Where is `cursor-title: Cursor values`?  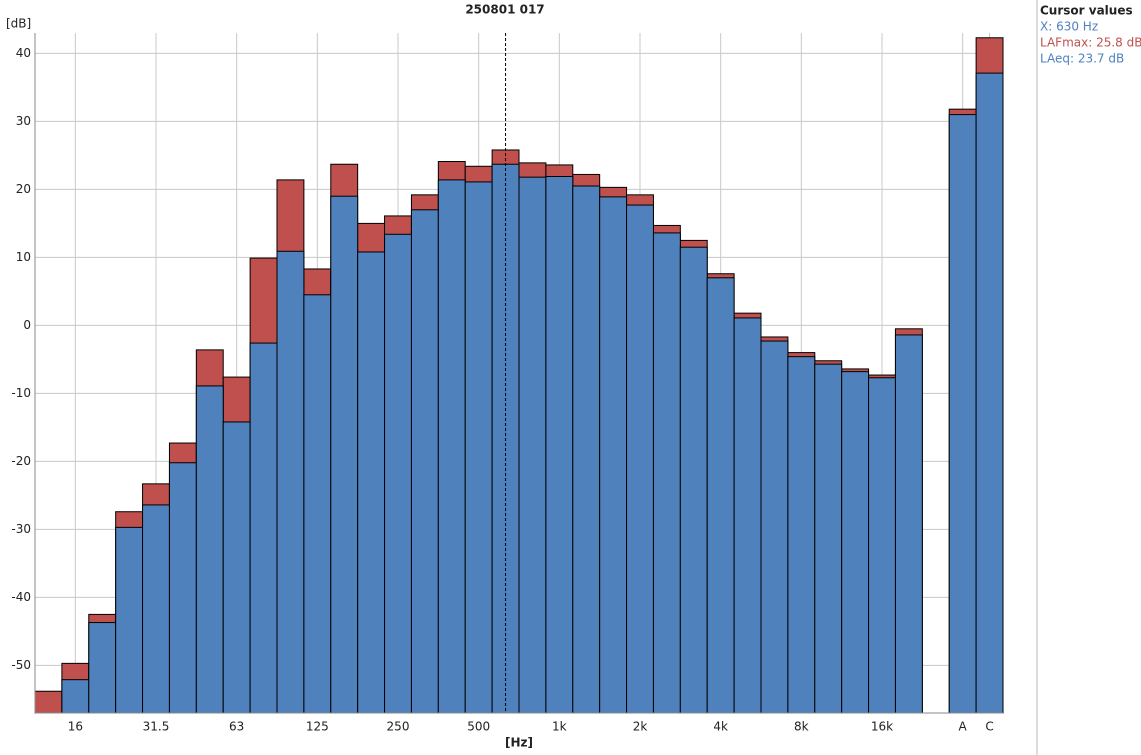
cursor-title: Cursor values is located at coordinates (1086, 11).